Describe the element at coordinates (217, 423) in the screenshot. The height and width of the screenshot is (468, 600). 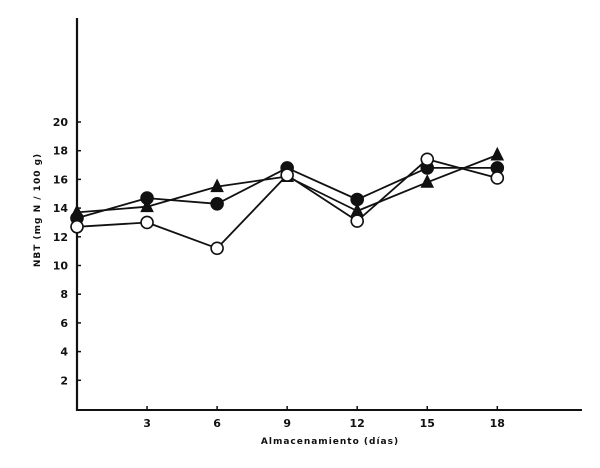
I see `x-tick-label: 6` at that location.